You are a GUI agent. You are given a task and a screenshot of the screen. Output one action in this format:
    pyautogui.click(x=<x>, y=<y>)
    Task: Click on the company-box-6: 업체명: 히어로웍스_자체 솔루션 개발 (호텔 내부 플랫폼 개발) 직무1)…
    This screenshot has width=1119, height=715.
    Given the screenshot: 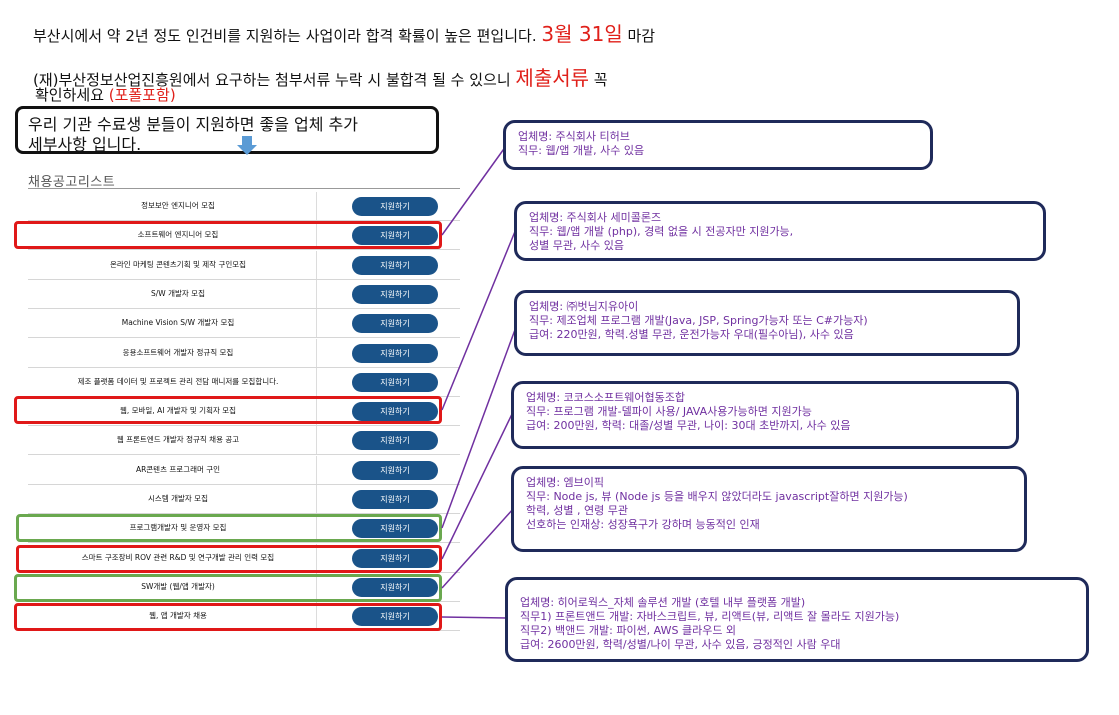 What is the action you would take?
    pyautogui.click(x=797, y=619)
    